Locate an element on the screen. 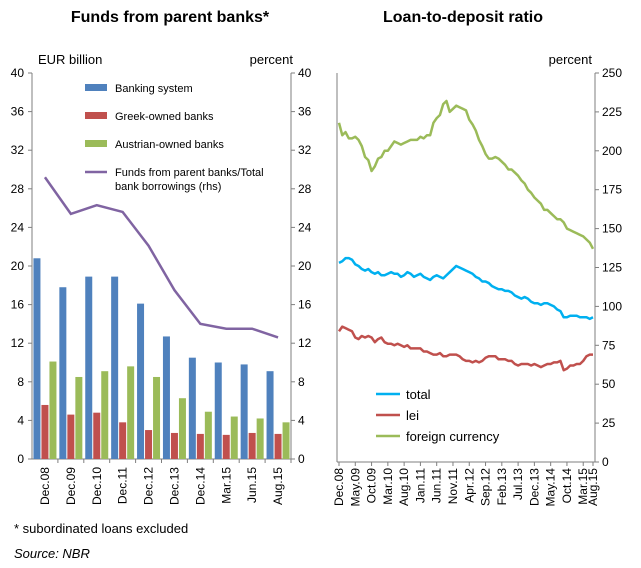 The height and width of the screenshot is (568, 641). left-chart-ylabel-left: EUR billion is located at coordinates (70, 59).